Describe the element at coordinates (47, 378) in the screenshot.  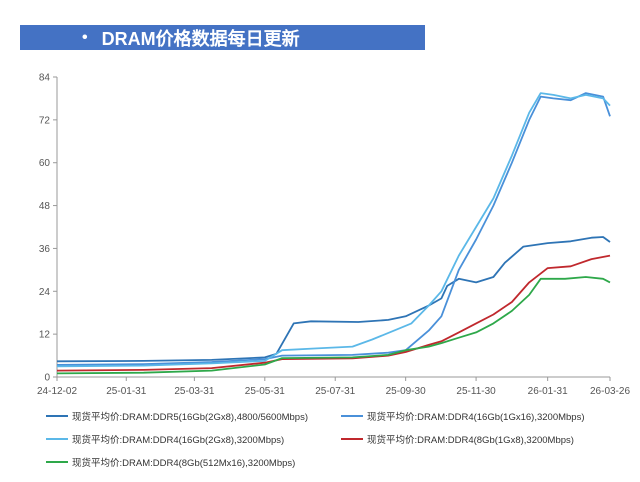
I see `y-tick-label: 0` at that location.